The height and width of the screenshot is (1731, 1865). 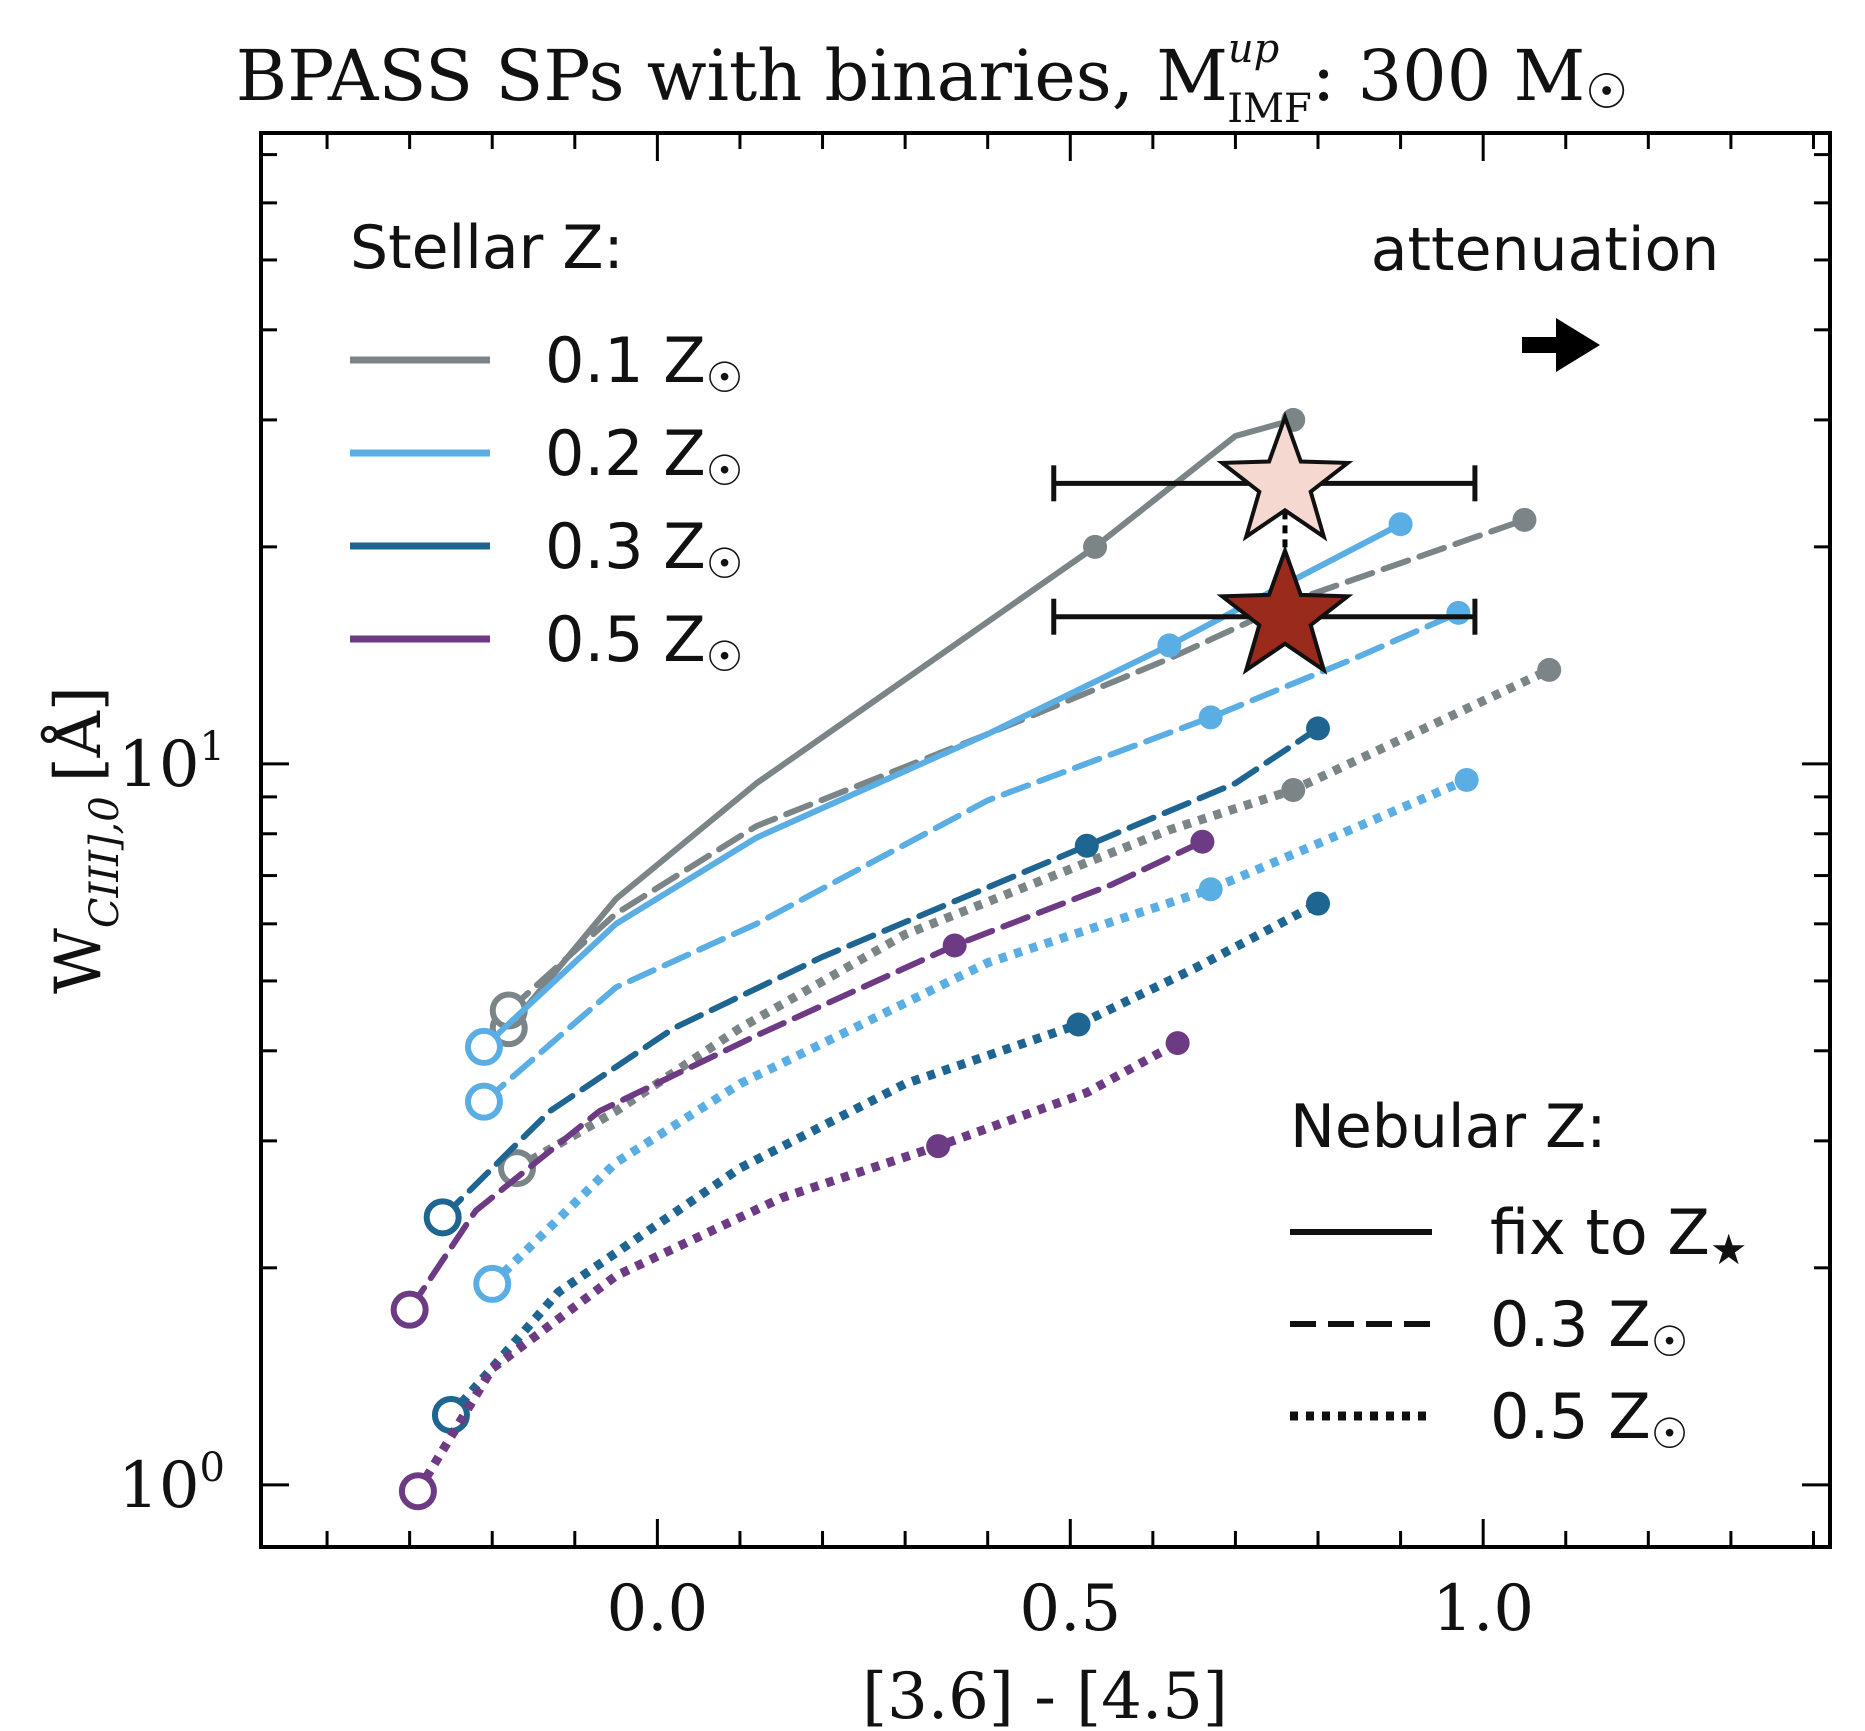 What do you see at coordinates (1448, 1127) in the screenshot?
I see `legend-nebular-title: Nebular Z:` at bounding box center [1448, 1127].